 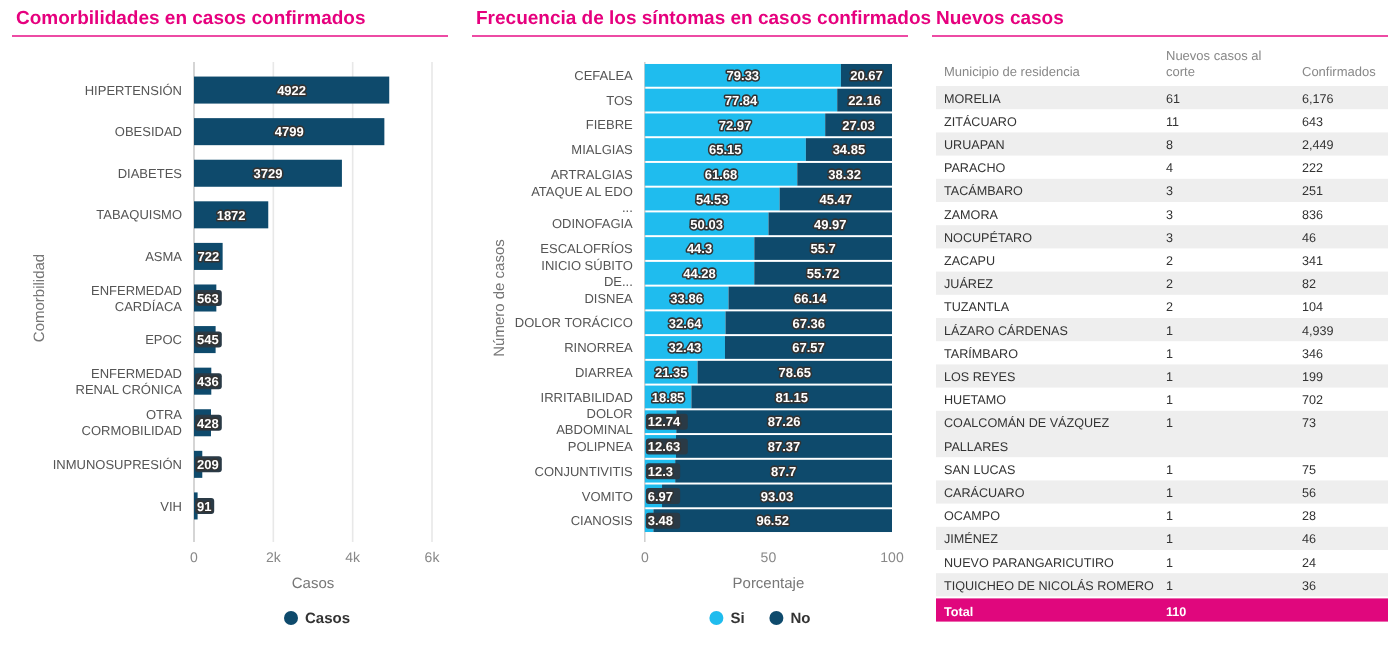 What do you see at coordinates (1000, 19) in the screenshot?
I see `text: Nuevos casos` at bounding box center [1000, 19].